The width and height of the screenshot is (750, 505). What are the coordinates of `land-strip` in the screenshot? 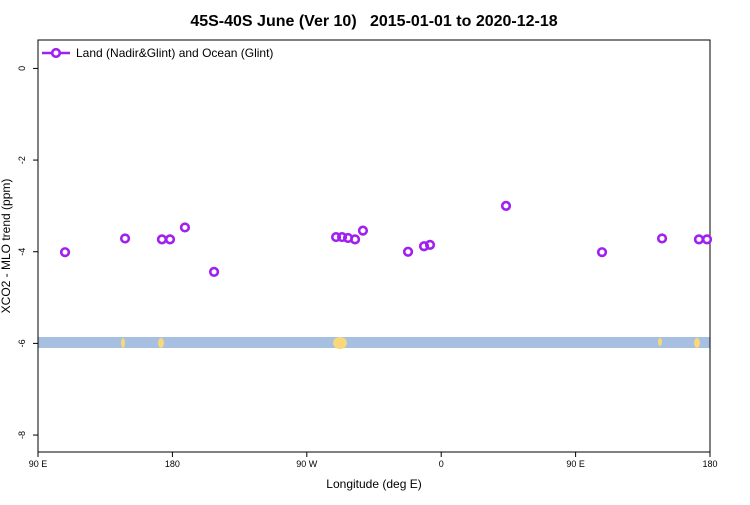 It's located at (374, 343).